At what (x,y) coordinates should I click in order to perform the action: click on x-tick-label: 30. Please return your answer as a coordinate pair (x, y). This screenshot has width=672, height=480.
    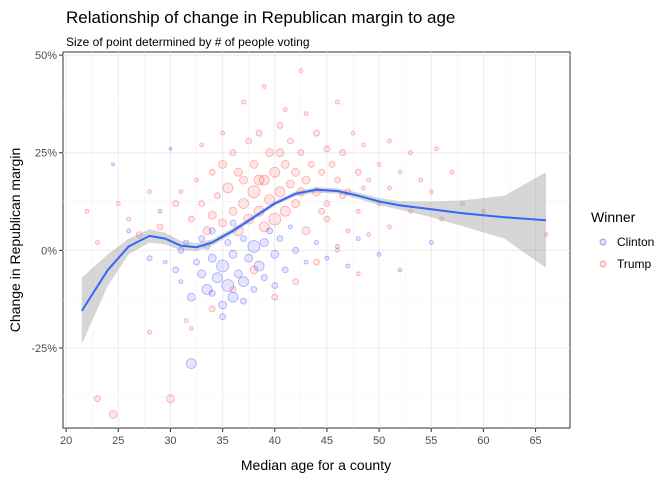
    Looking at the image, I should click on (170, 441).